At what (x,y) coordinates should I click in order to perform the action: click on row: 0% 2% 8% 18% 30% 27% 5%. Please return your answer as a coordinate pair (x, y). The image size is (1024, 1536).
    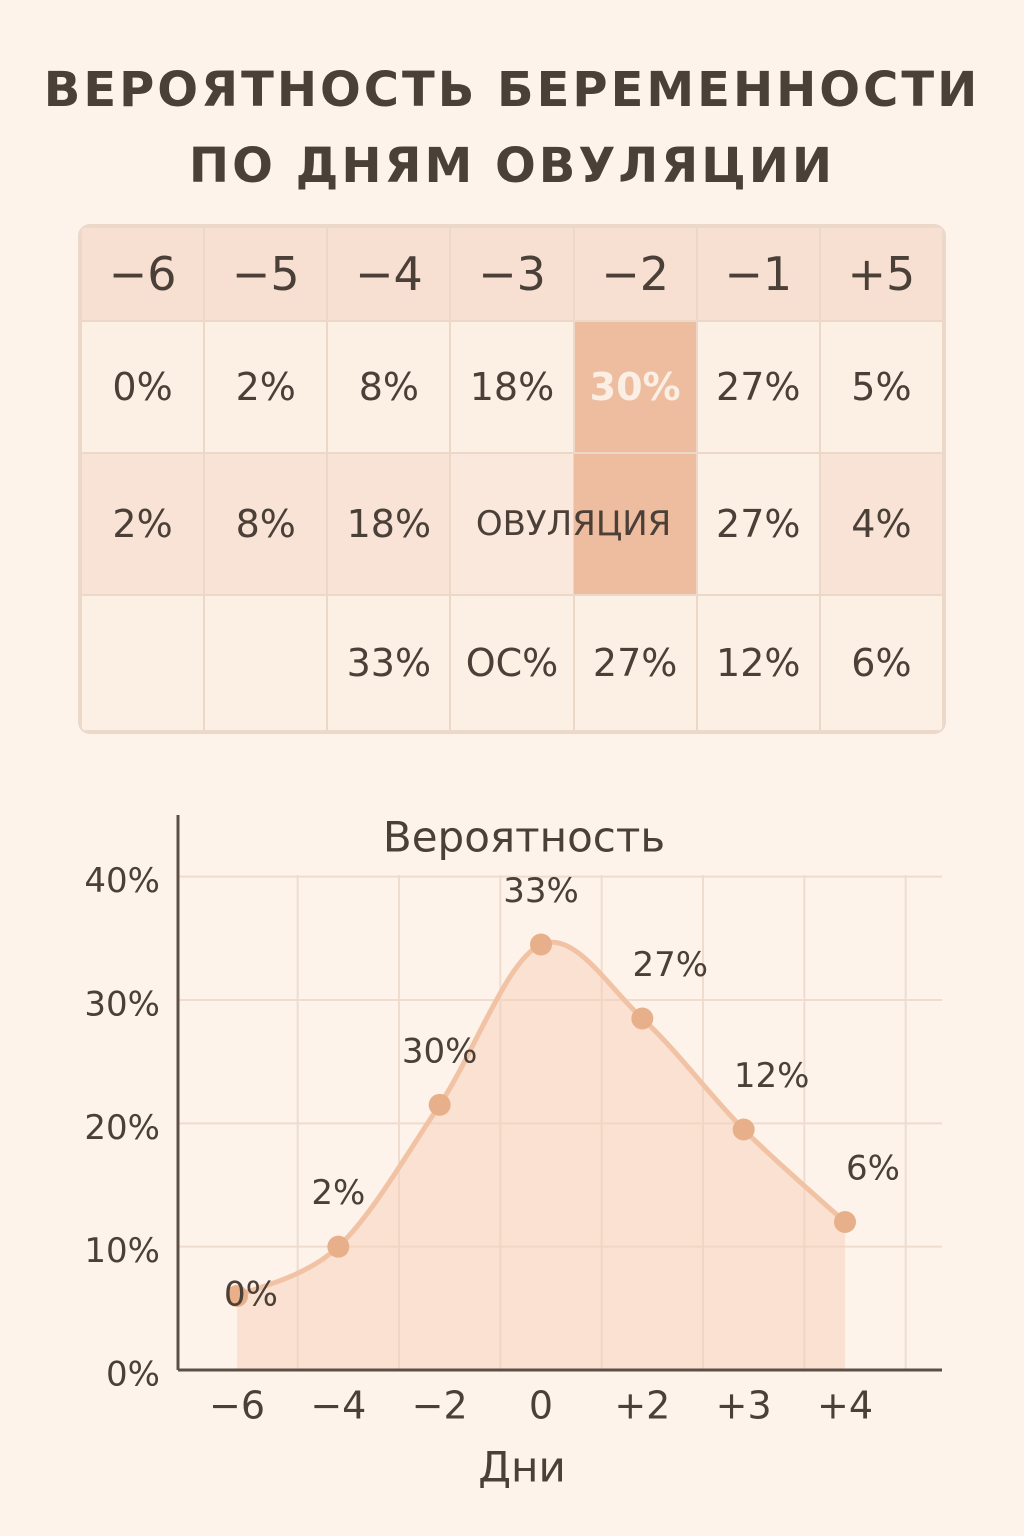
    Looking at the image, I should click on (512, 387).